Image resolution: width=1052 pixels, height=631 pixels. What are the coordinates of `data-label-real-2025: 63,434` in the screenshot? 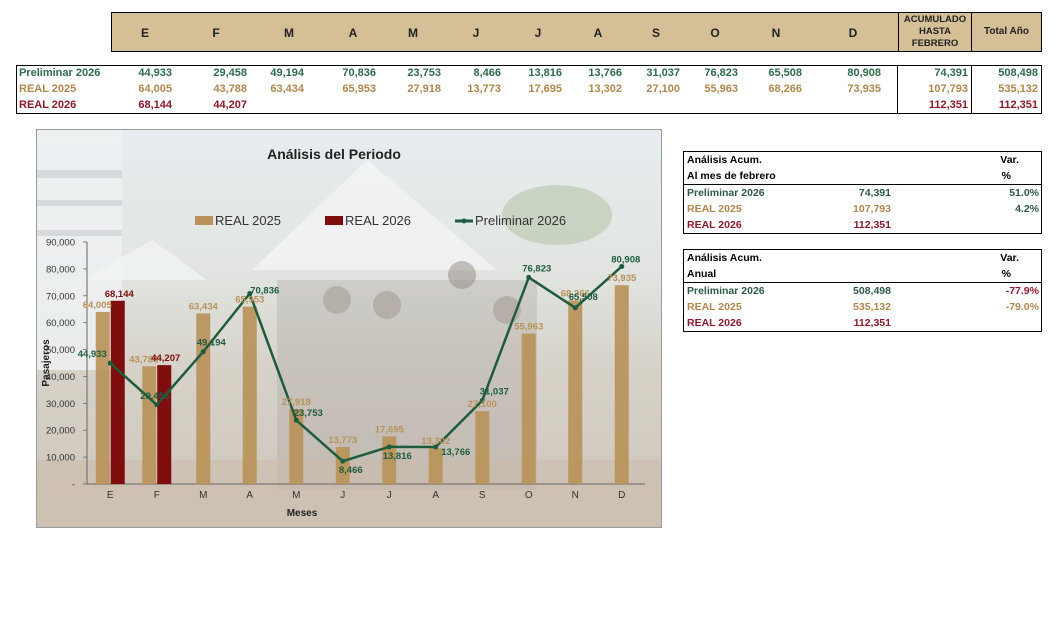 It's located at (204, 306).